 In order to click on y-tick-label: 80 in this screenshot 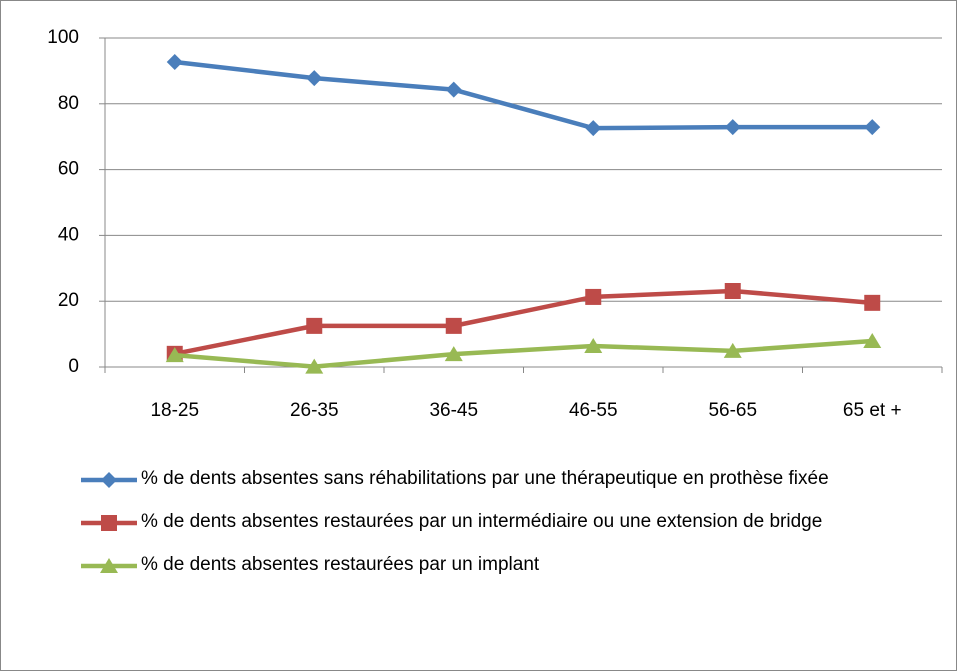, I will do `click(68, 103)`.